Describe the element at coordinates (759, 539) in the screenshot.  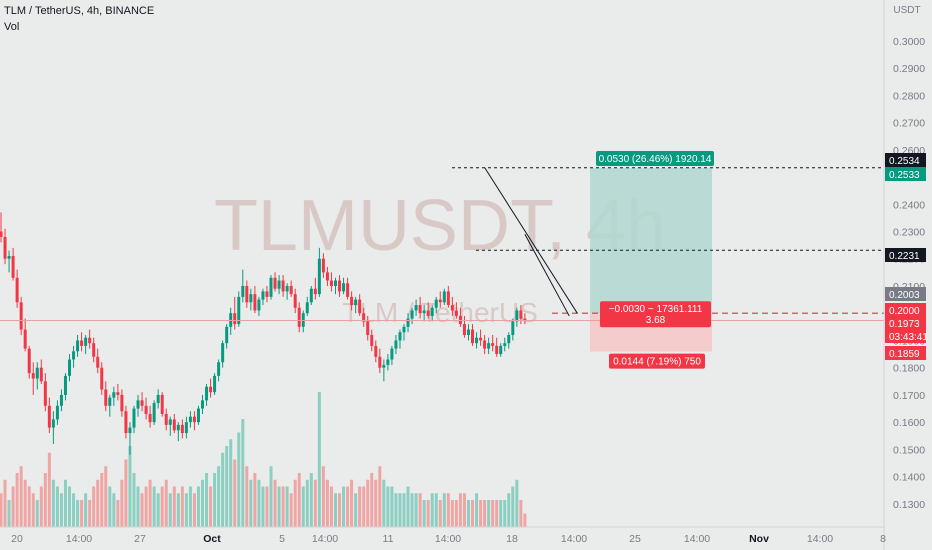
I see `x-tick-label: Nov` at that location.